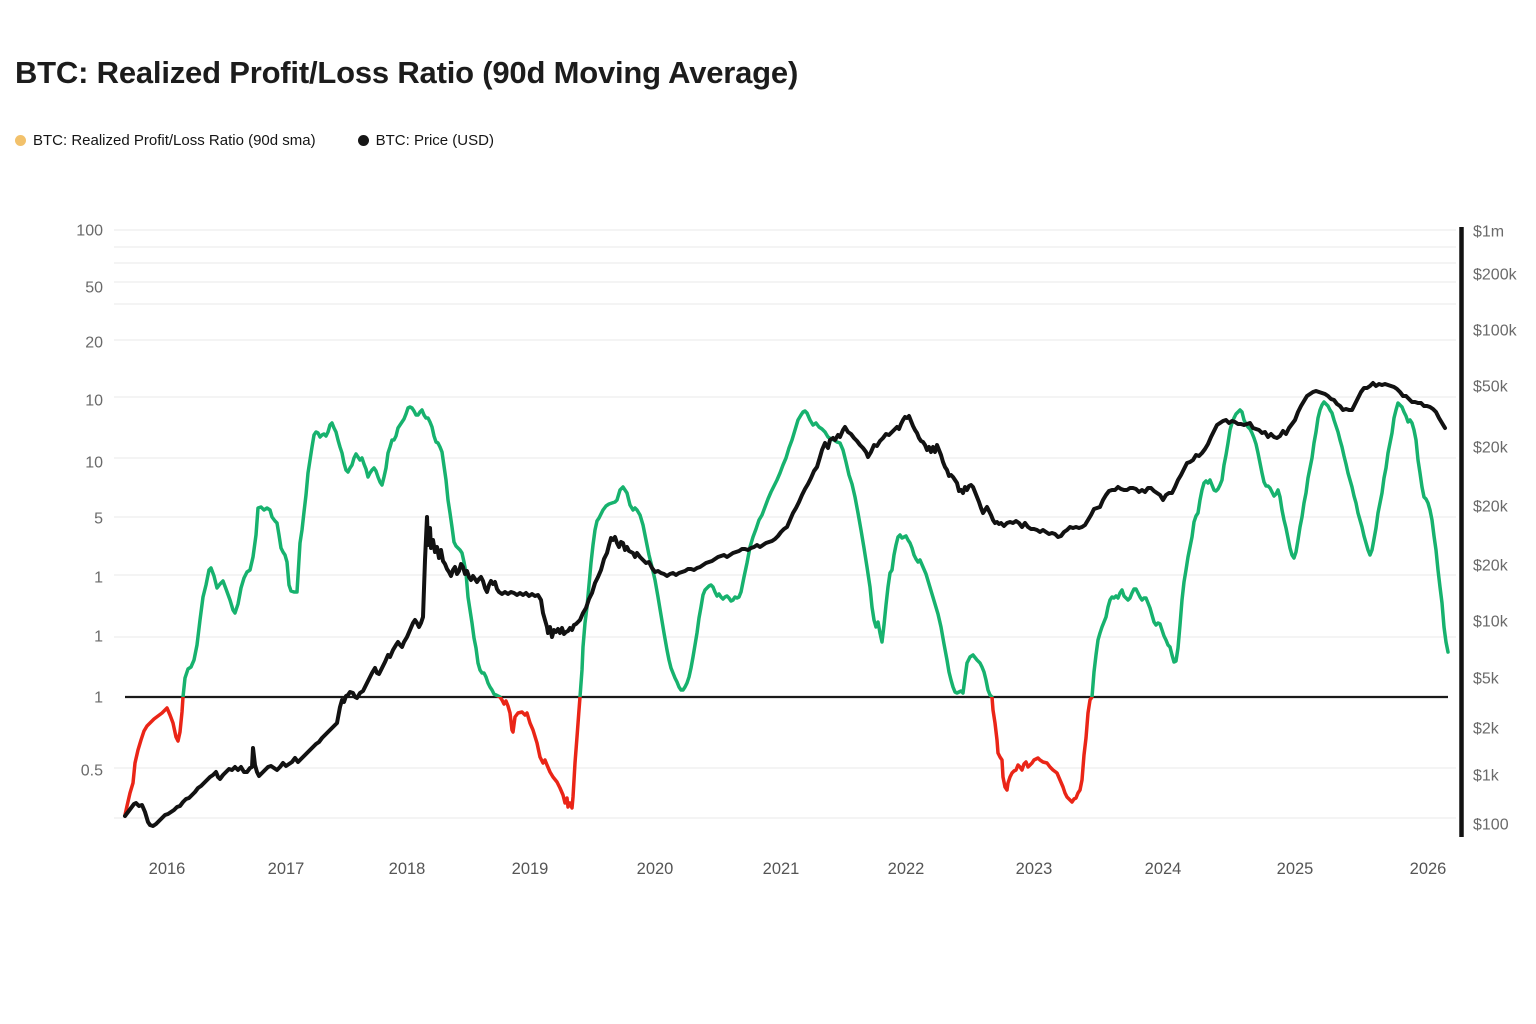 The height and width of the screenshot is (1024, 1536). Describe the element at coordinates (407, 869) in the screenshot. I see `x-tick-label: 2018` at that location.